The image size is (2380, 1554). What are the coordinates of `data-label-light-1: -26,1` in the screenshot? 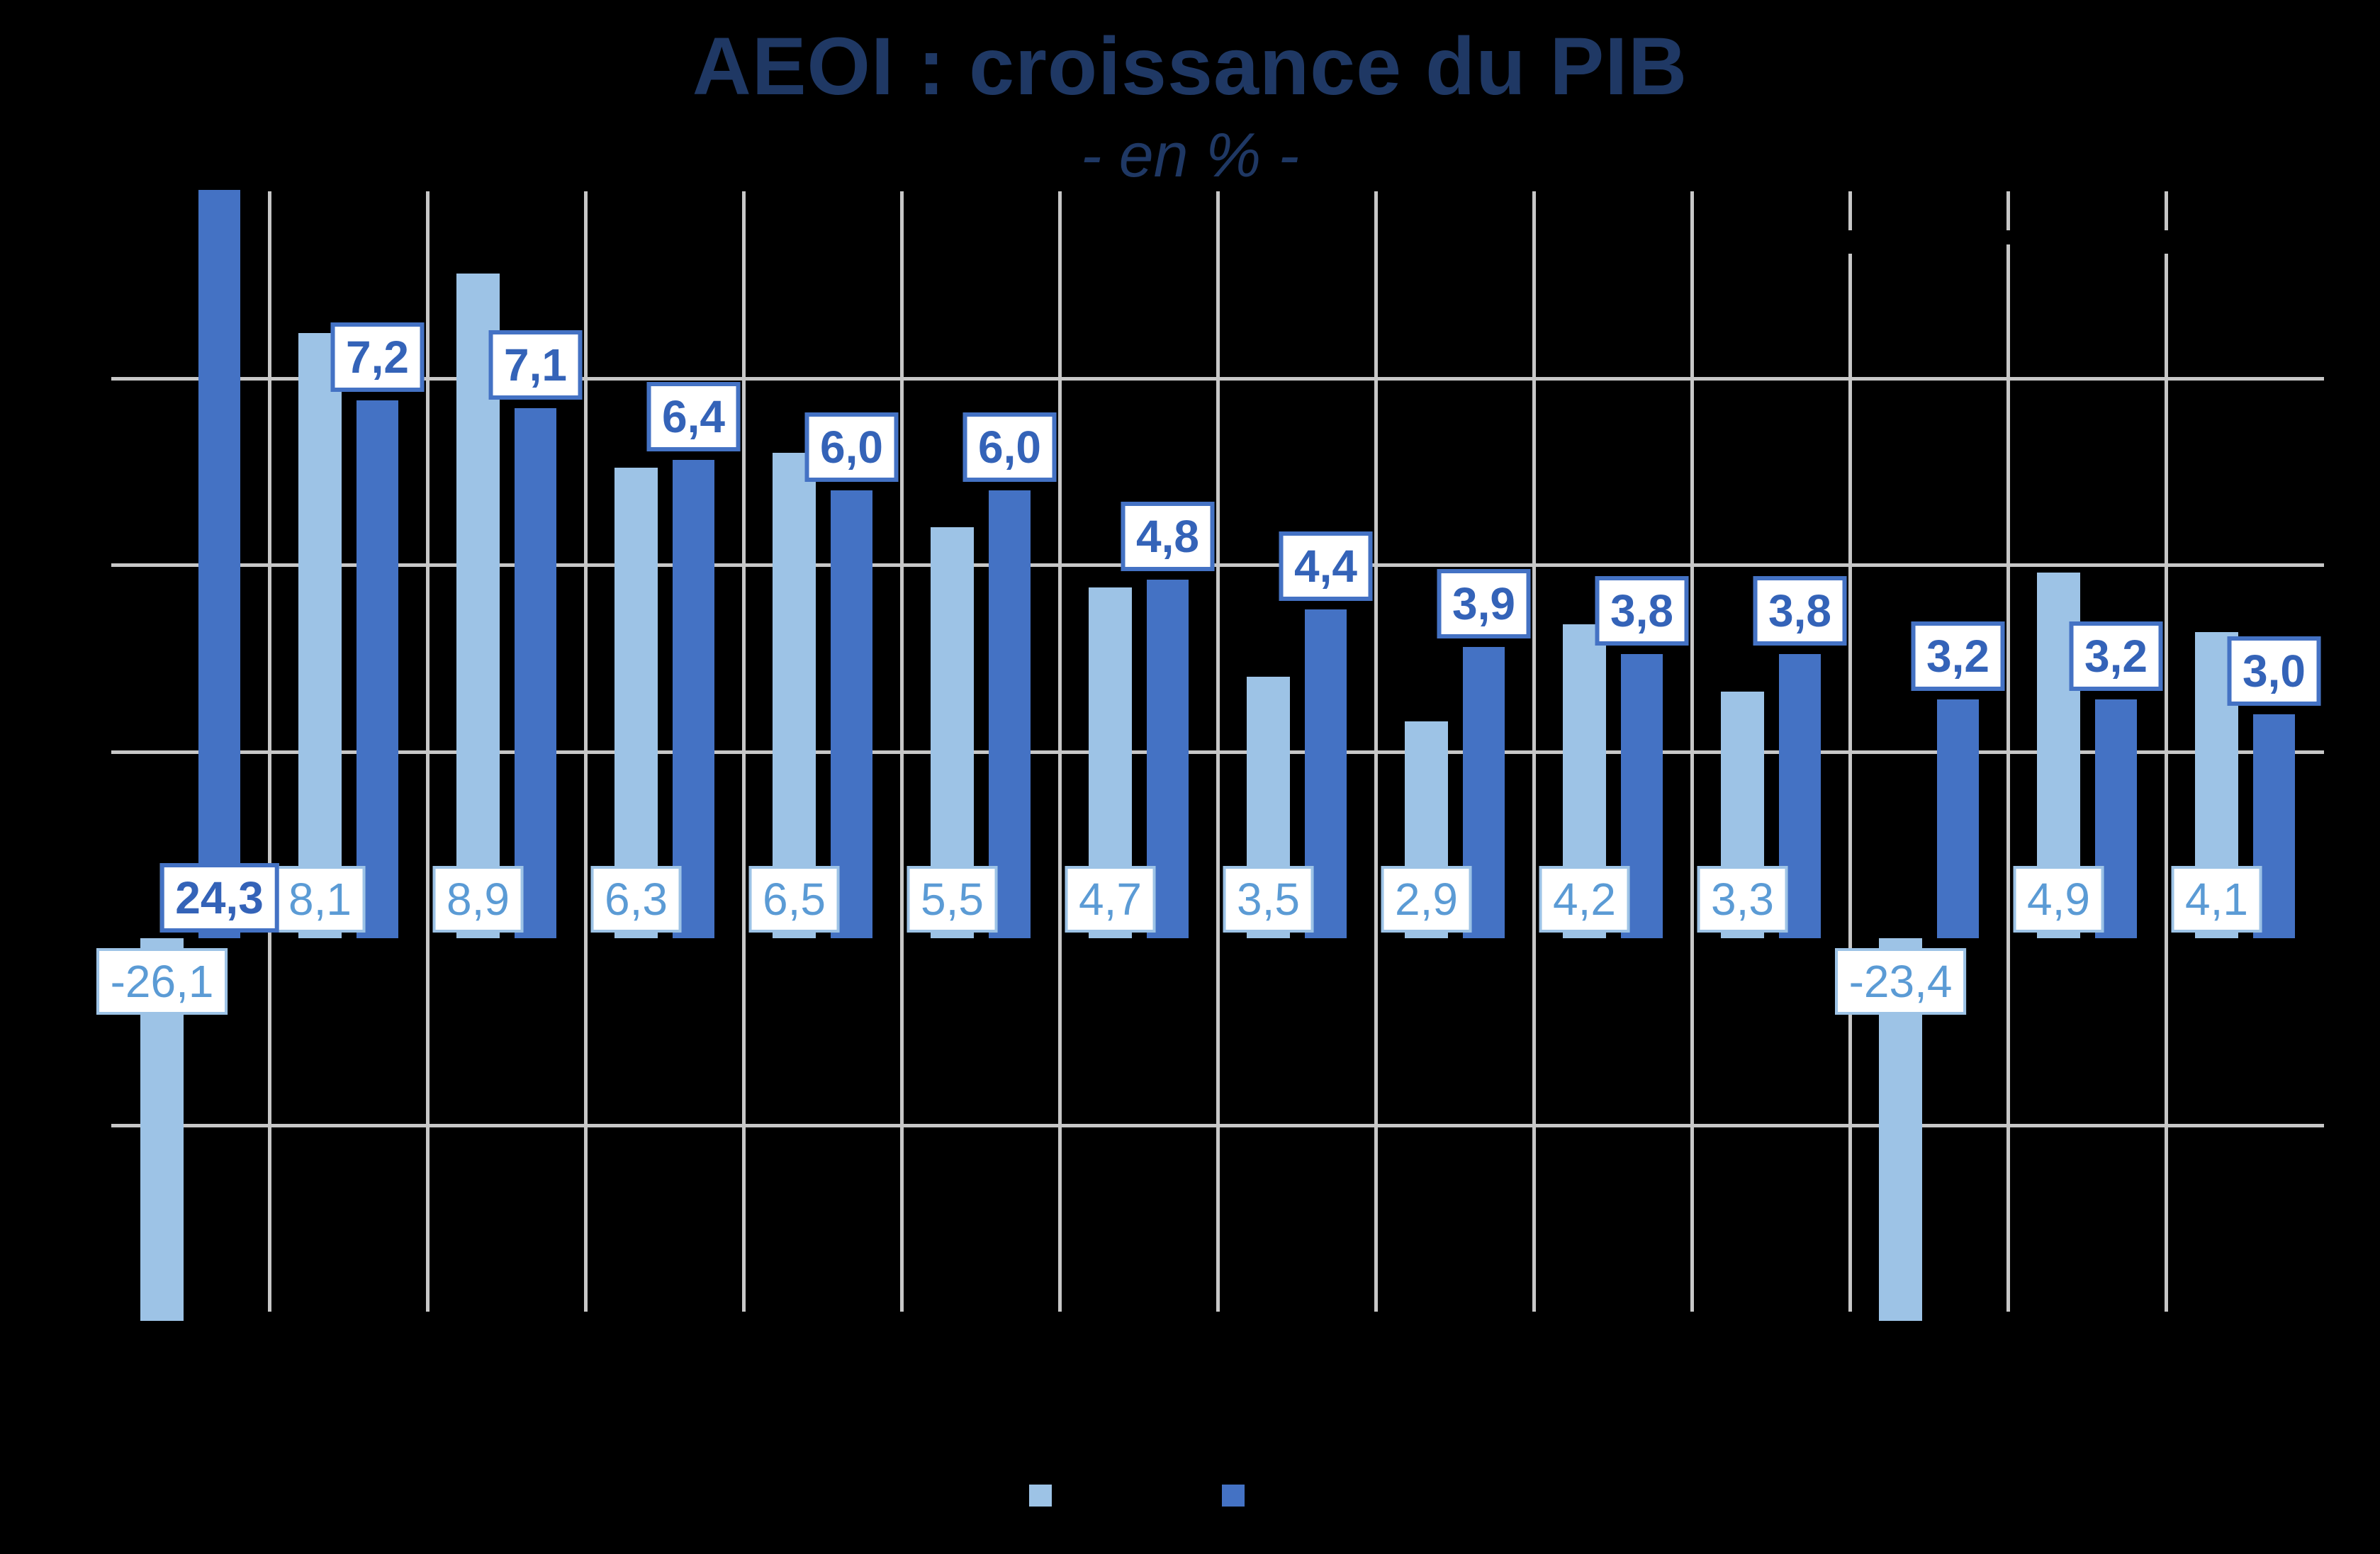 It's located at (162, 982).